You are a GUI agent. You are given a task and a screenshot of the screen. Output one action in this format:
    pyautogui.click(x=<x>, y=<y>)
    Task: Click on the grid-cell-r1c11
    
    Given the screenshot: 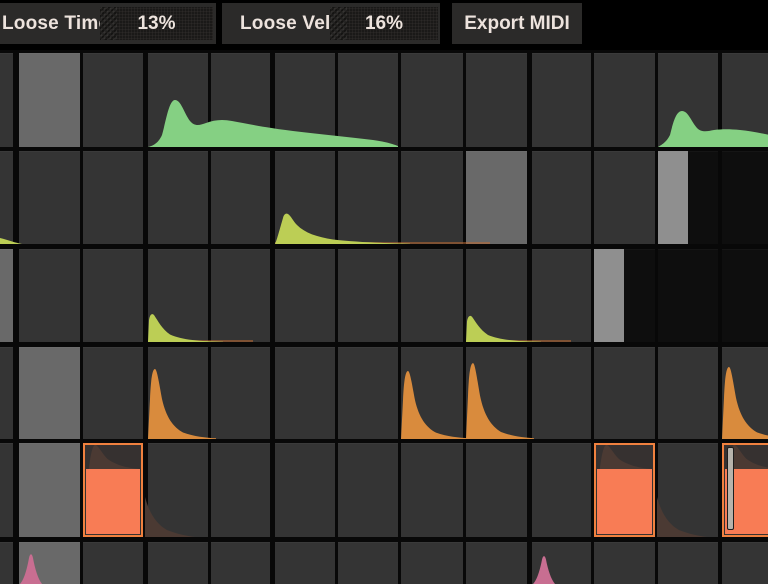 What is the action you would take?
    pyautogui.click(x=688, y=197)
    